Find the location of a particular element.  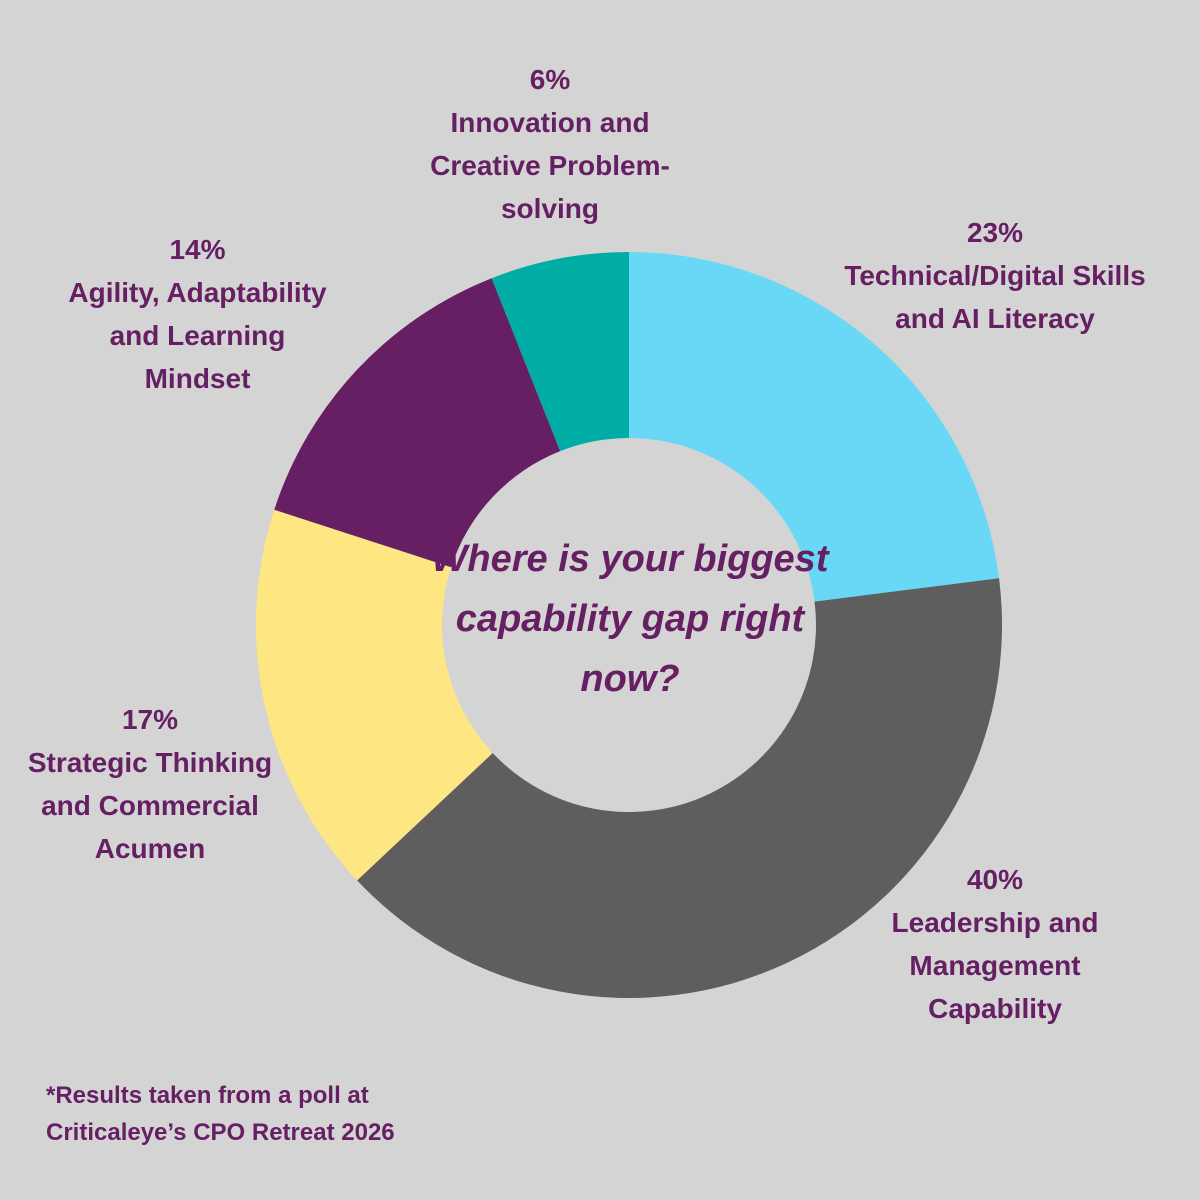

label-category: Innovation and Creative Problem- solving is located at coordinates (550, 165).